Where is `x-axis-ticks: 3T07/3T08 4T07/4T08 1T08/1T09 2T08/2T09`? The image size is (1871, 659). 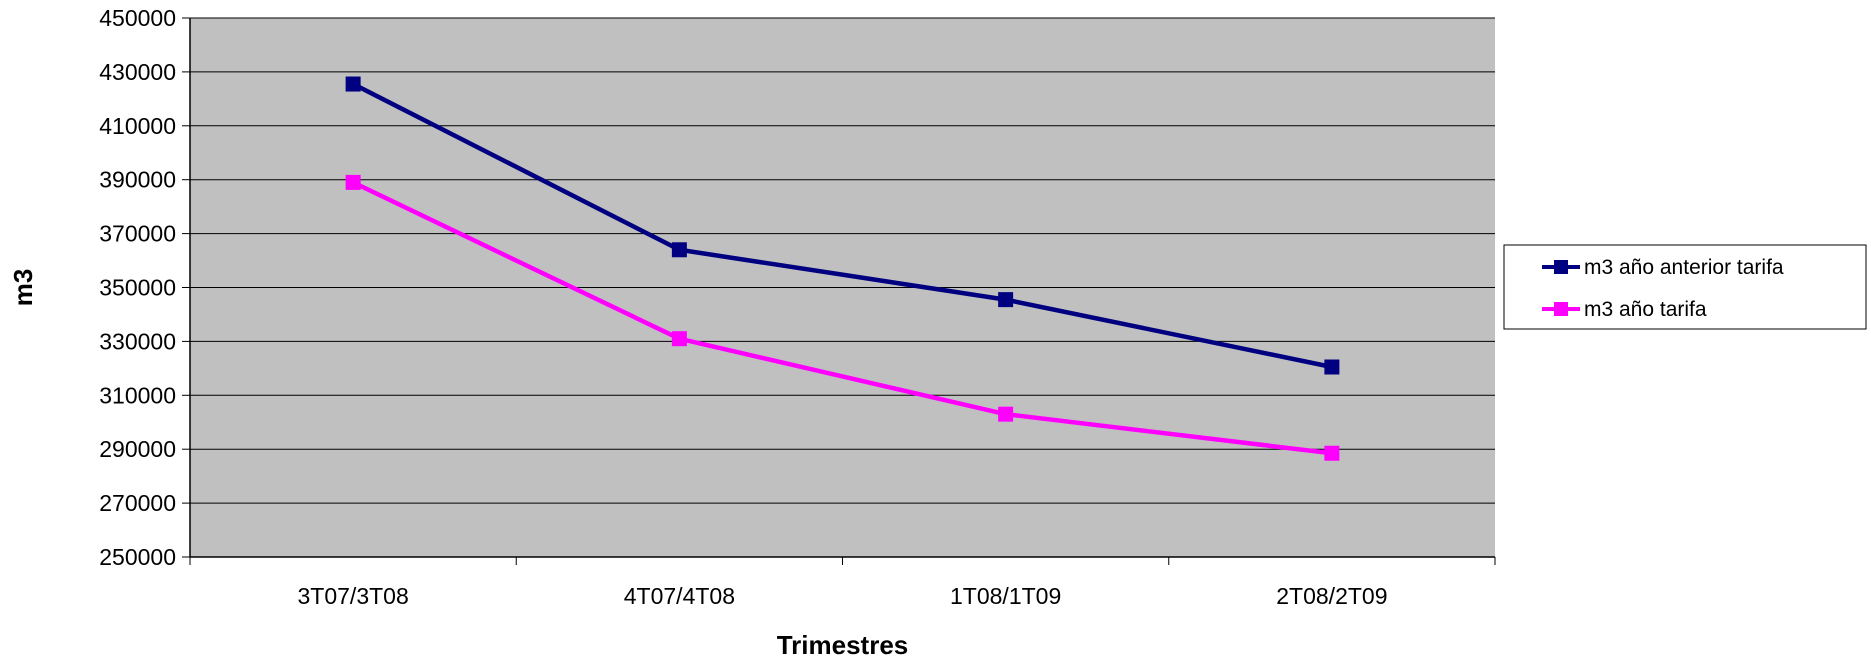
x-axis-ticks: 3T07/3T08 4T07/4T08 1T08/1T09 2T08/2T09 is located at coordinates (842, 583).